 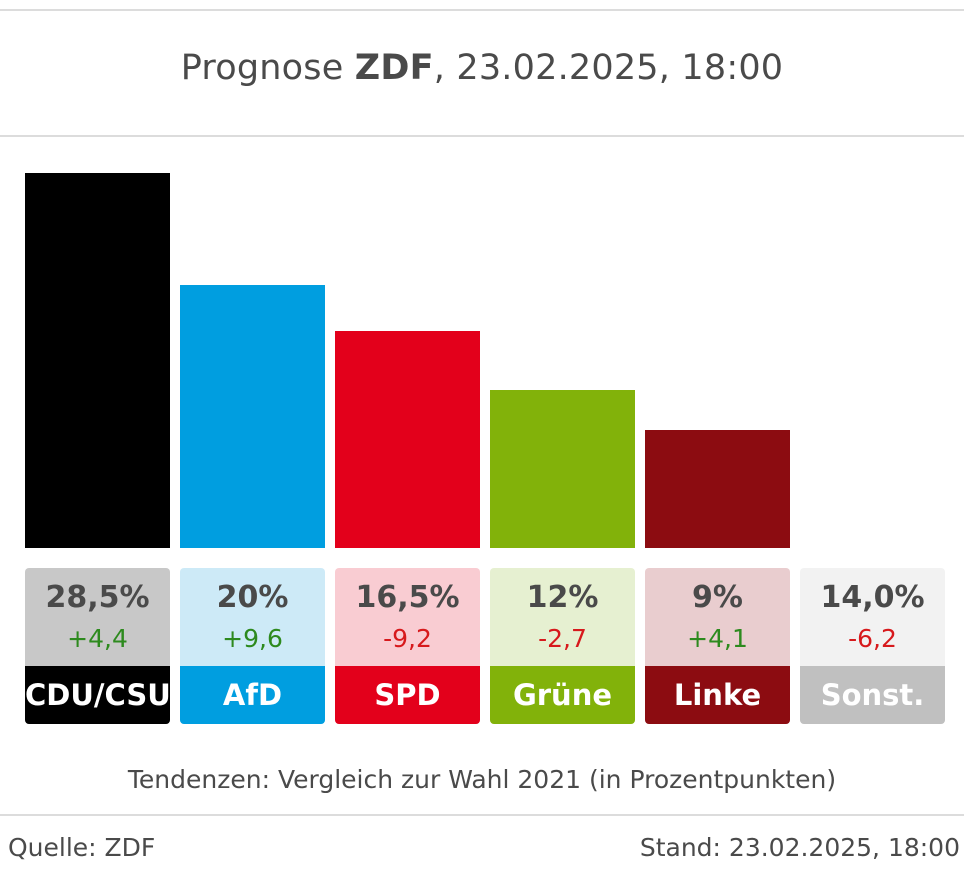 I want to click on bar-afd, so click(x=252, y=416).